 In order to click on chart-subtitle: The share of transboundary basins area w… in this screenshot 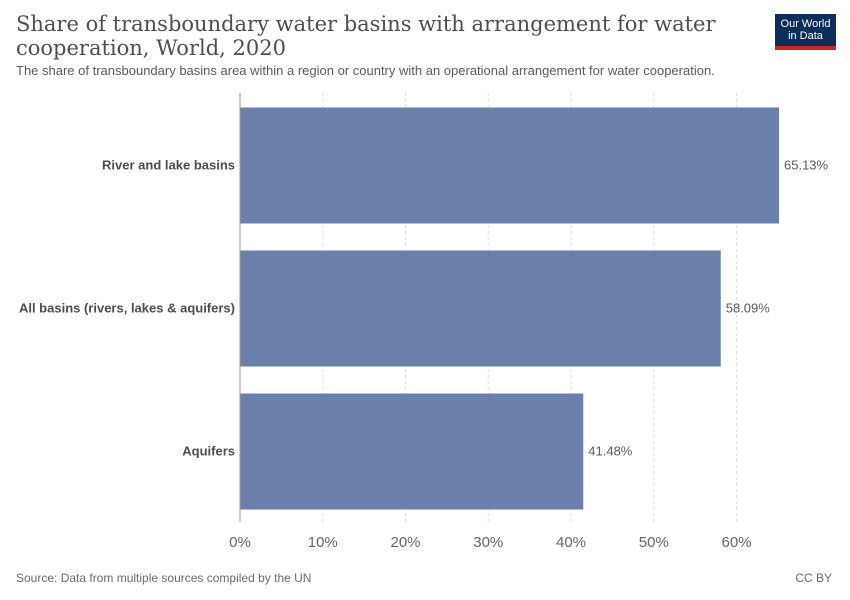, I will do `click(365, 70)`.